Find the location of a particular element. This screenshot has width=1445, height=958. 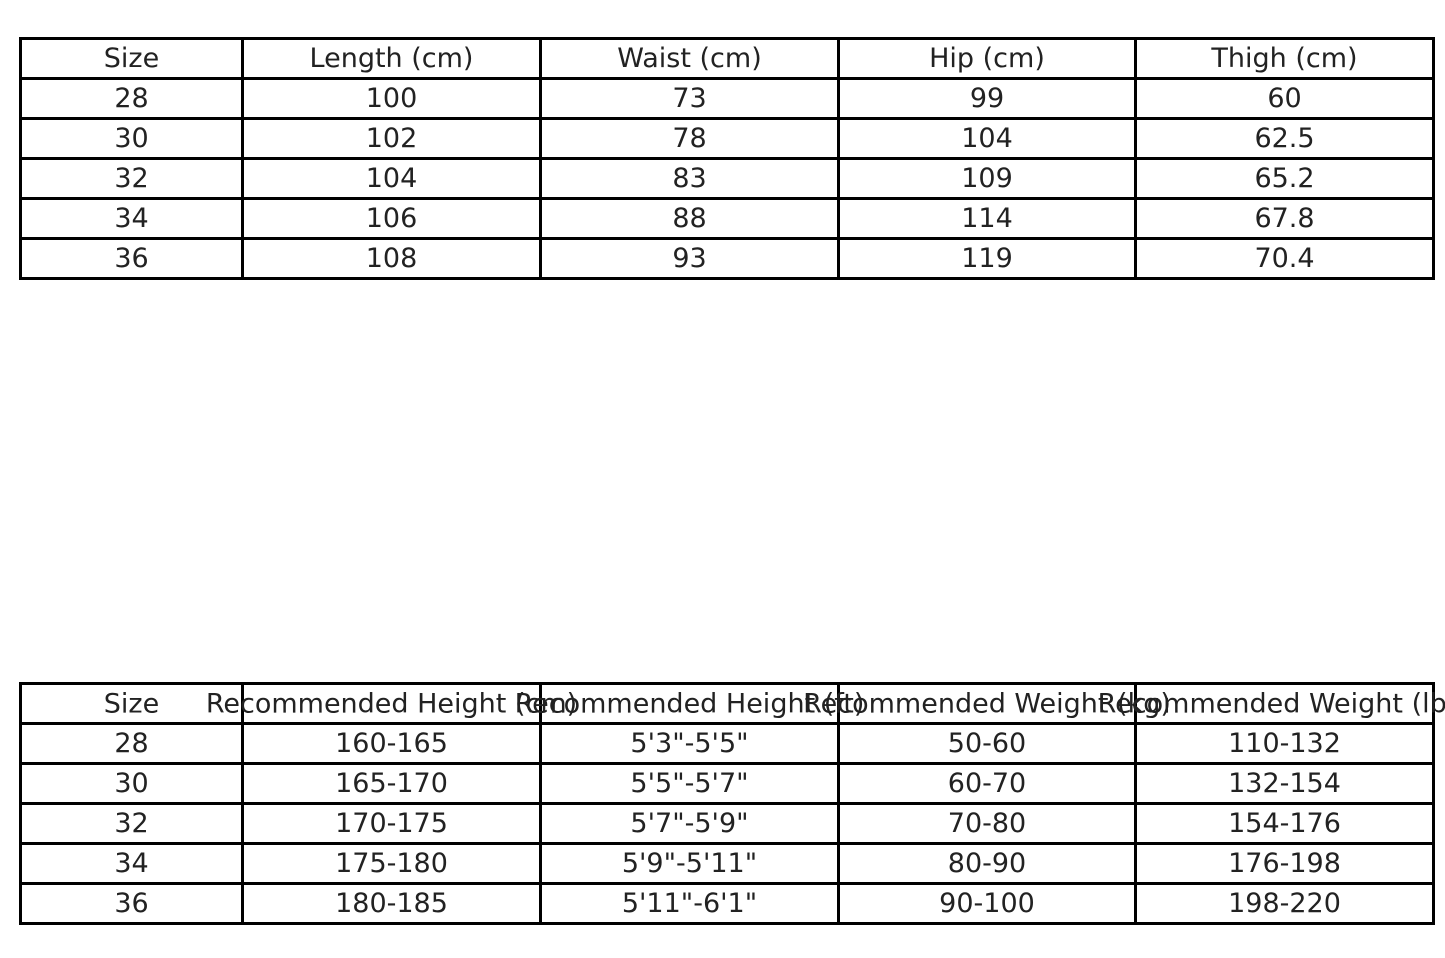

data-cell: 78 is located at coordinates (689, 138).